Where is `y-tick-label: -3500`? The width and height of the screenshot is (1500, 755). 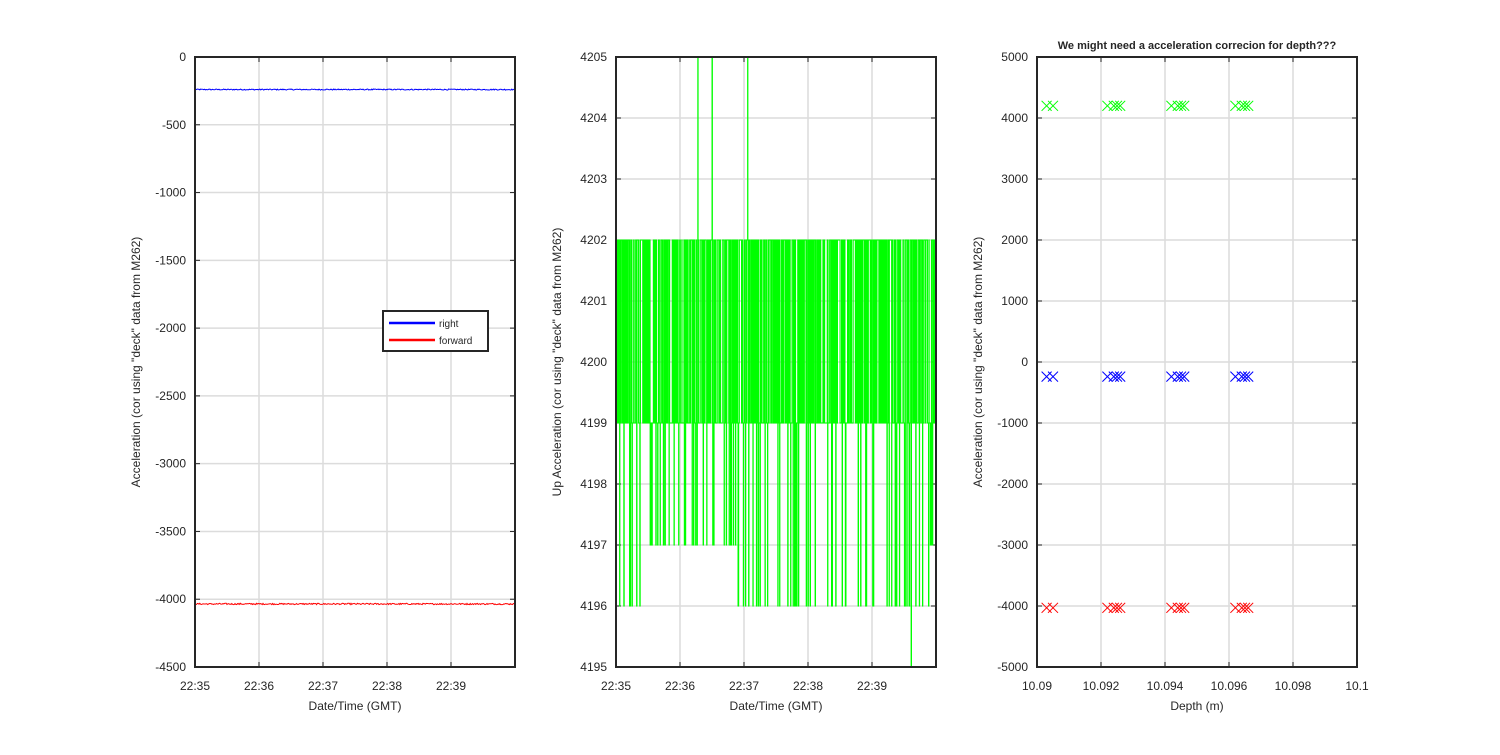
y-tick-label: -3500 is located at coordinates (170, 531).